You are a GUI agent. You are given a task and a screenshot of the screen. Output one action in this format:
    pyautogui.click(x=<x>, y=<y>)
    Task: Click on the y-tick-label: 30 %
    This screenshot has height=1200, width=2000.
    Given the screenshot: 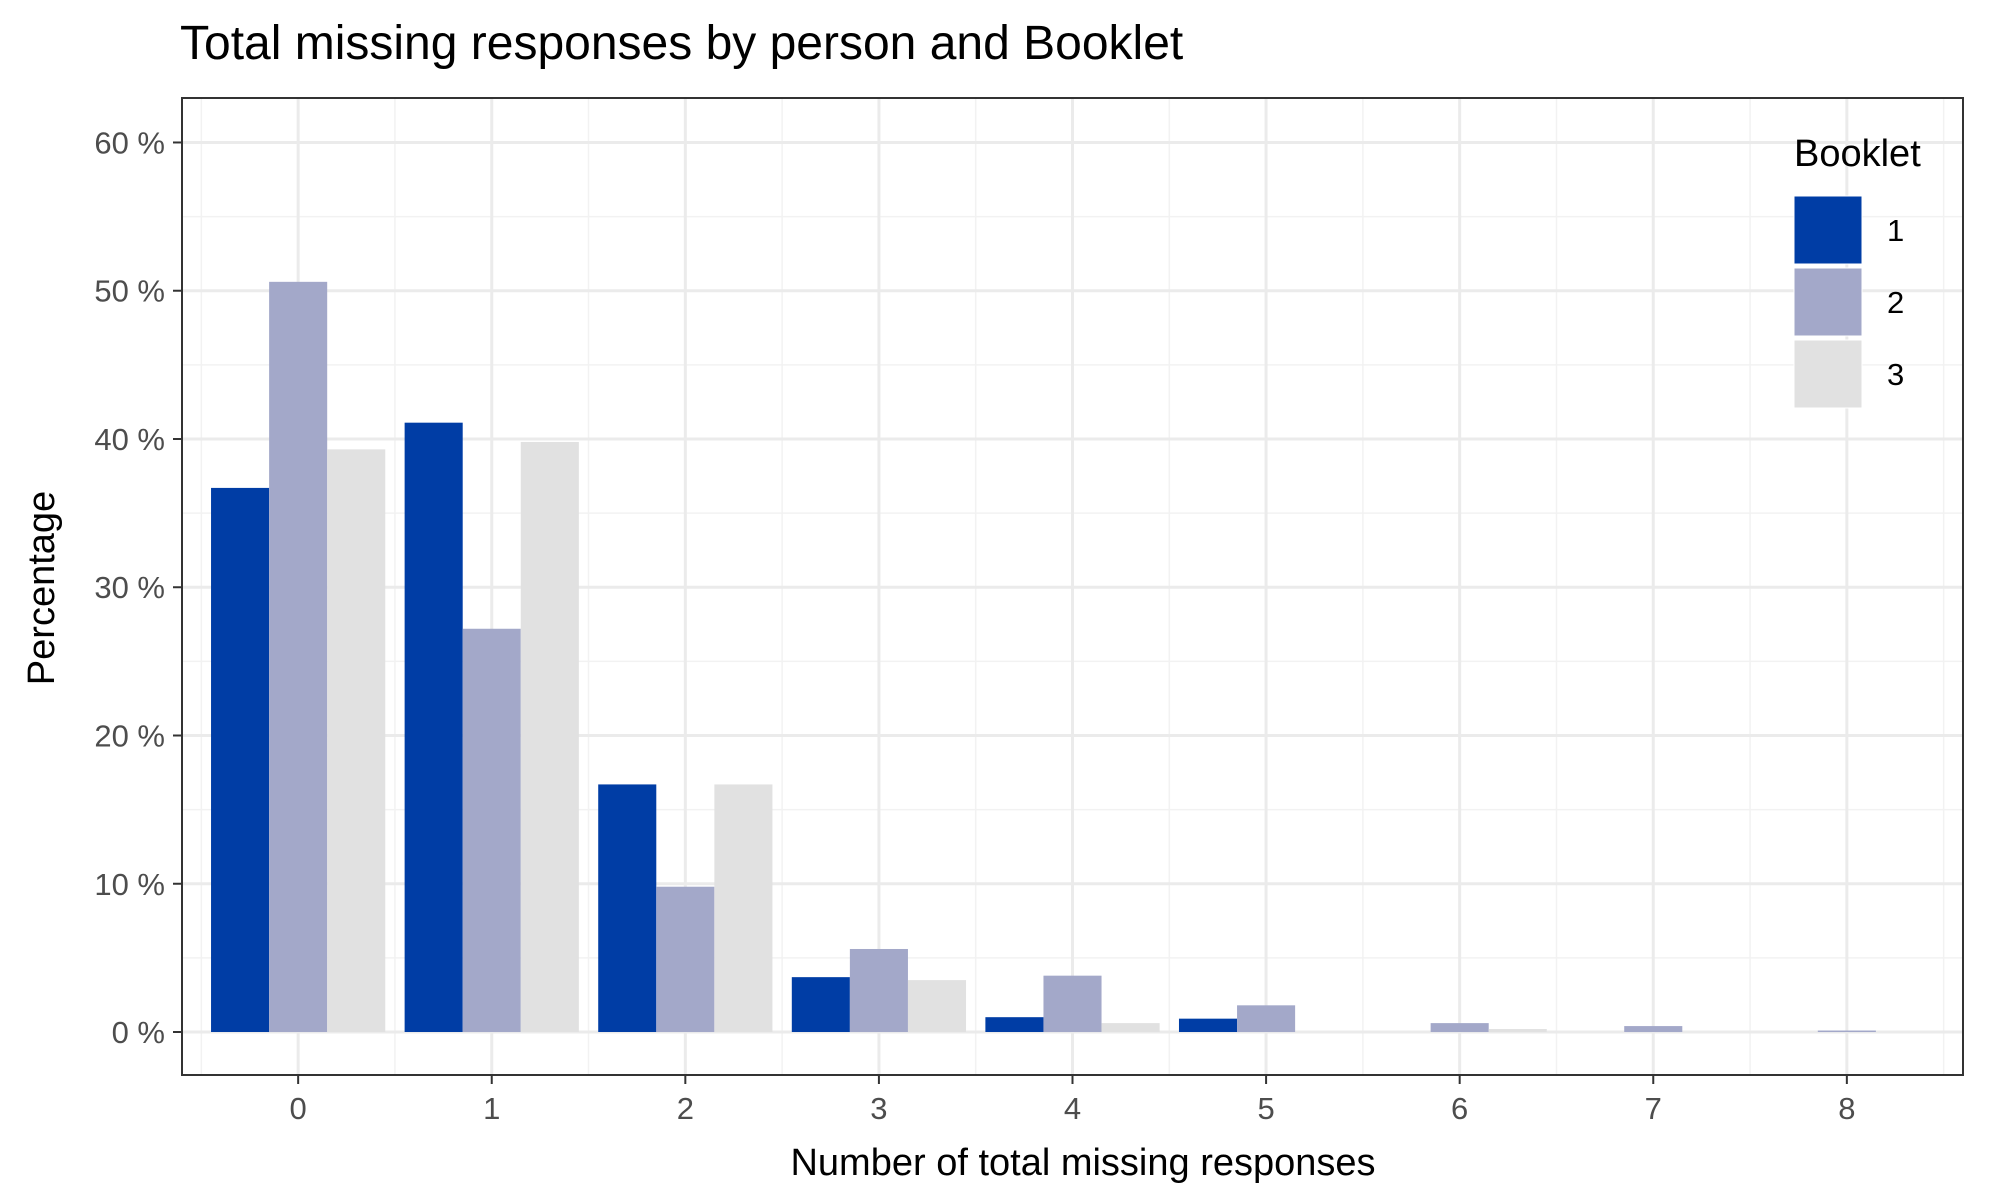 What is the action you would take?
    pyautogui.click(x=129, y=587)
    